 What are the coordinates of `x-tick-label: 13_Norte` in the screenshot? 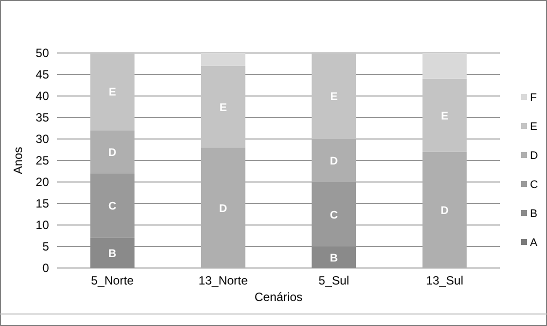 It's located at (223, 281).